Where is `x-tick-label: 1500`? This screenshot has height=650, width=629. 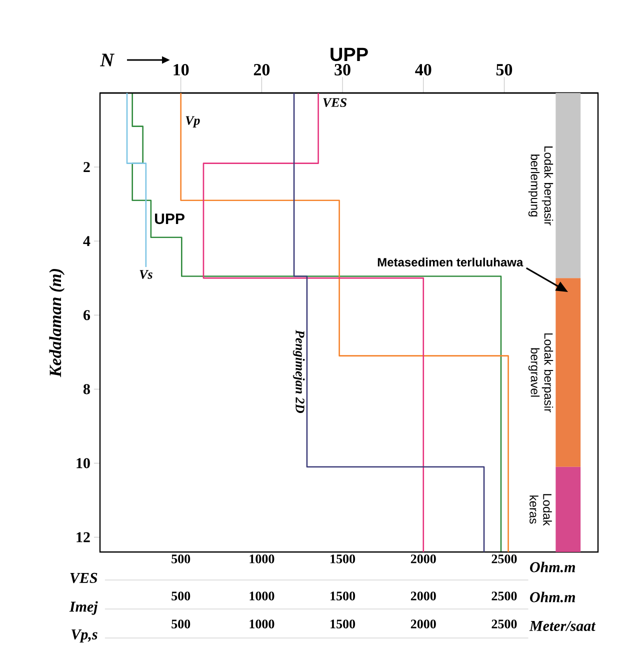
x-tick-label: 1500 is located at coordinates (343, 559).